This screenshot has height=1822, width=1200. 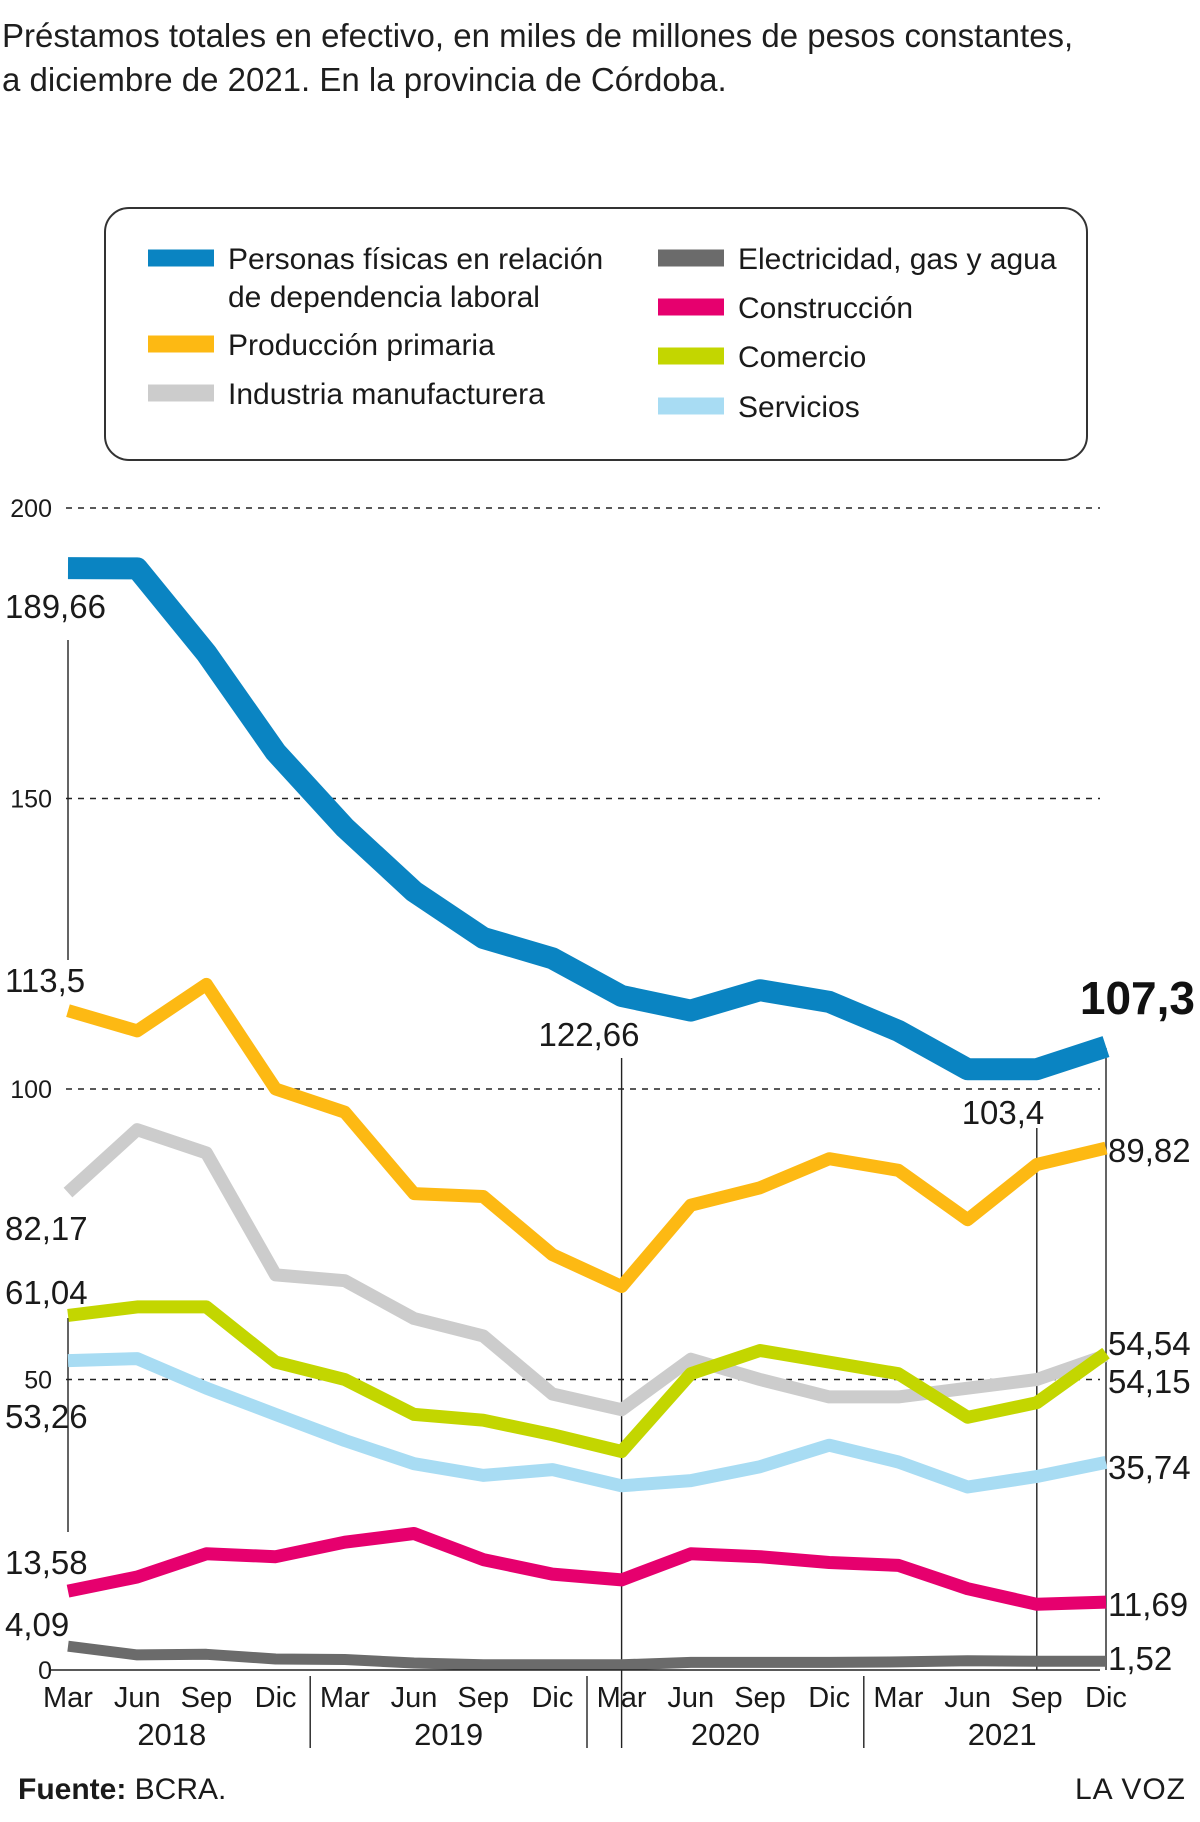 I want to click on year-label: 2018, so click(x=171, y=1734).